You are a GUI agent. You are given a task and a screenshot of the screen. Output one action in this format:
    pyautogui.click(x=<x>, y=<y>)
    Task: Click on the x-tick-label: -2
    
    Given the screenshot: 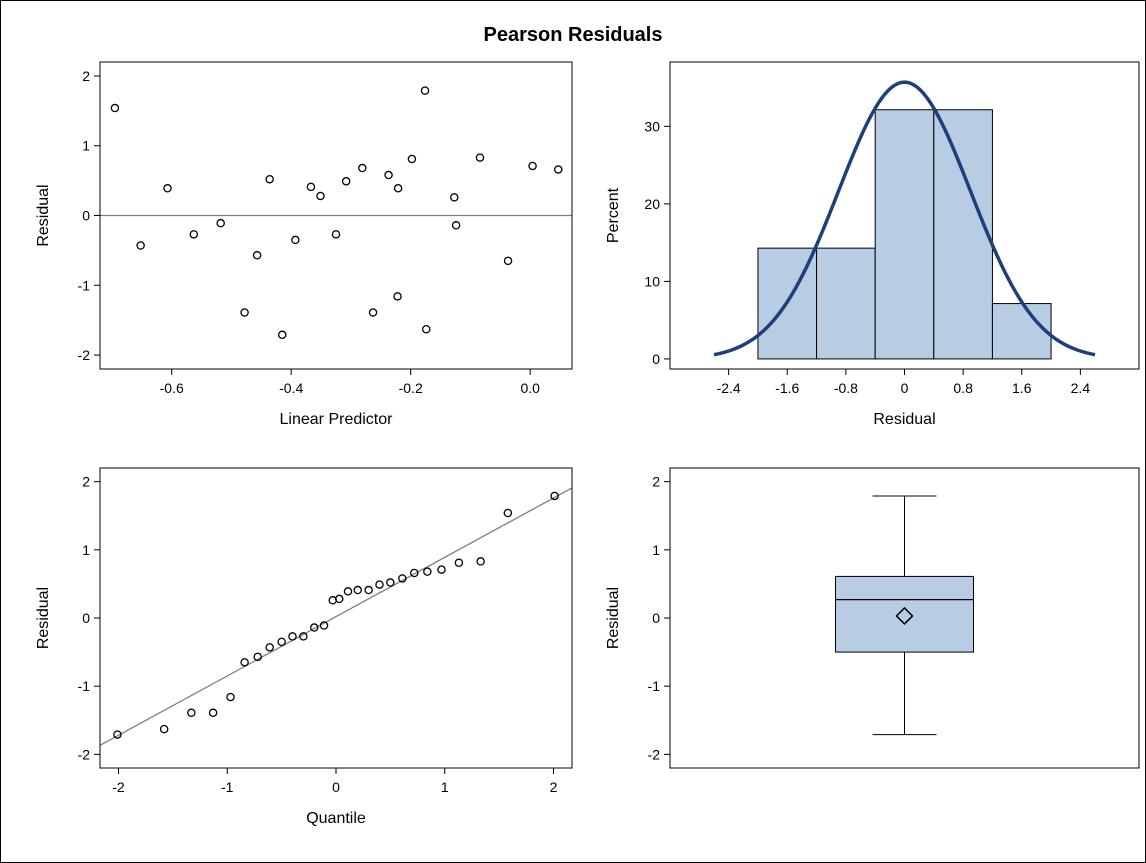 What is the action you would take?
    pyautogui.click(x=118, y=787)
    